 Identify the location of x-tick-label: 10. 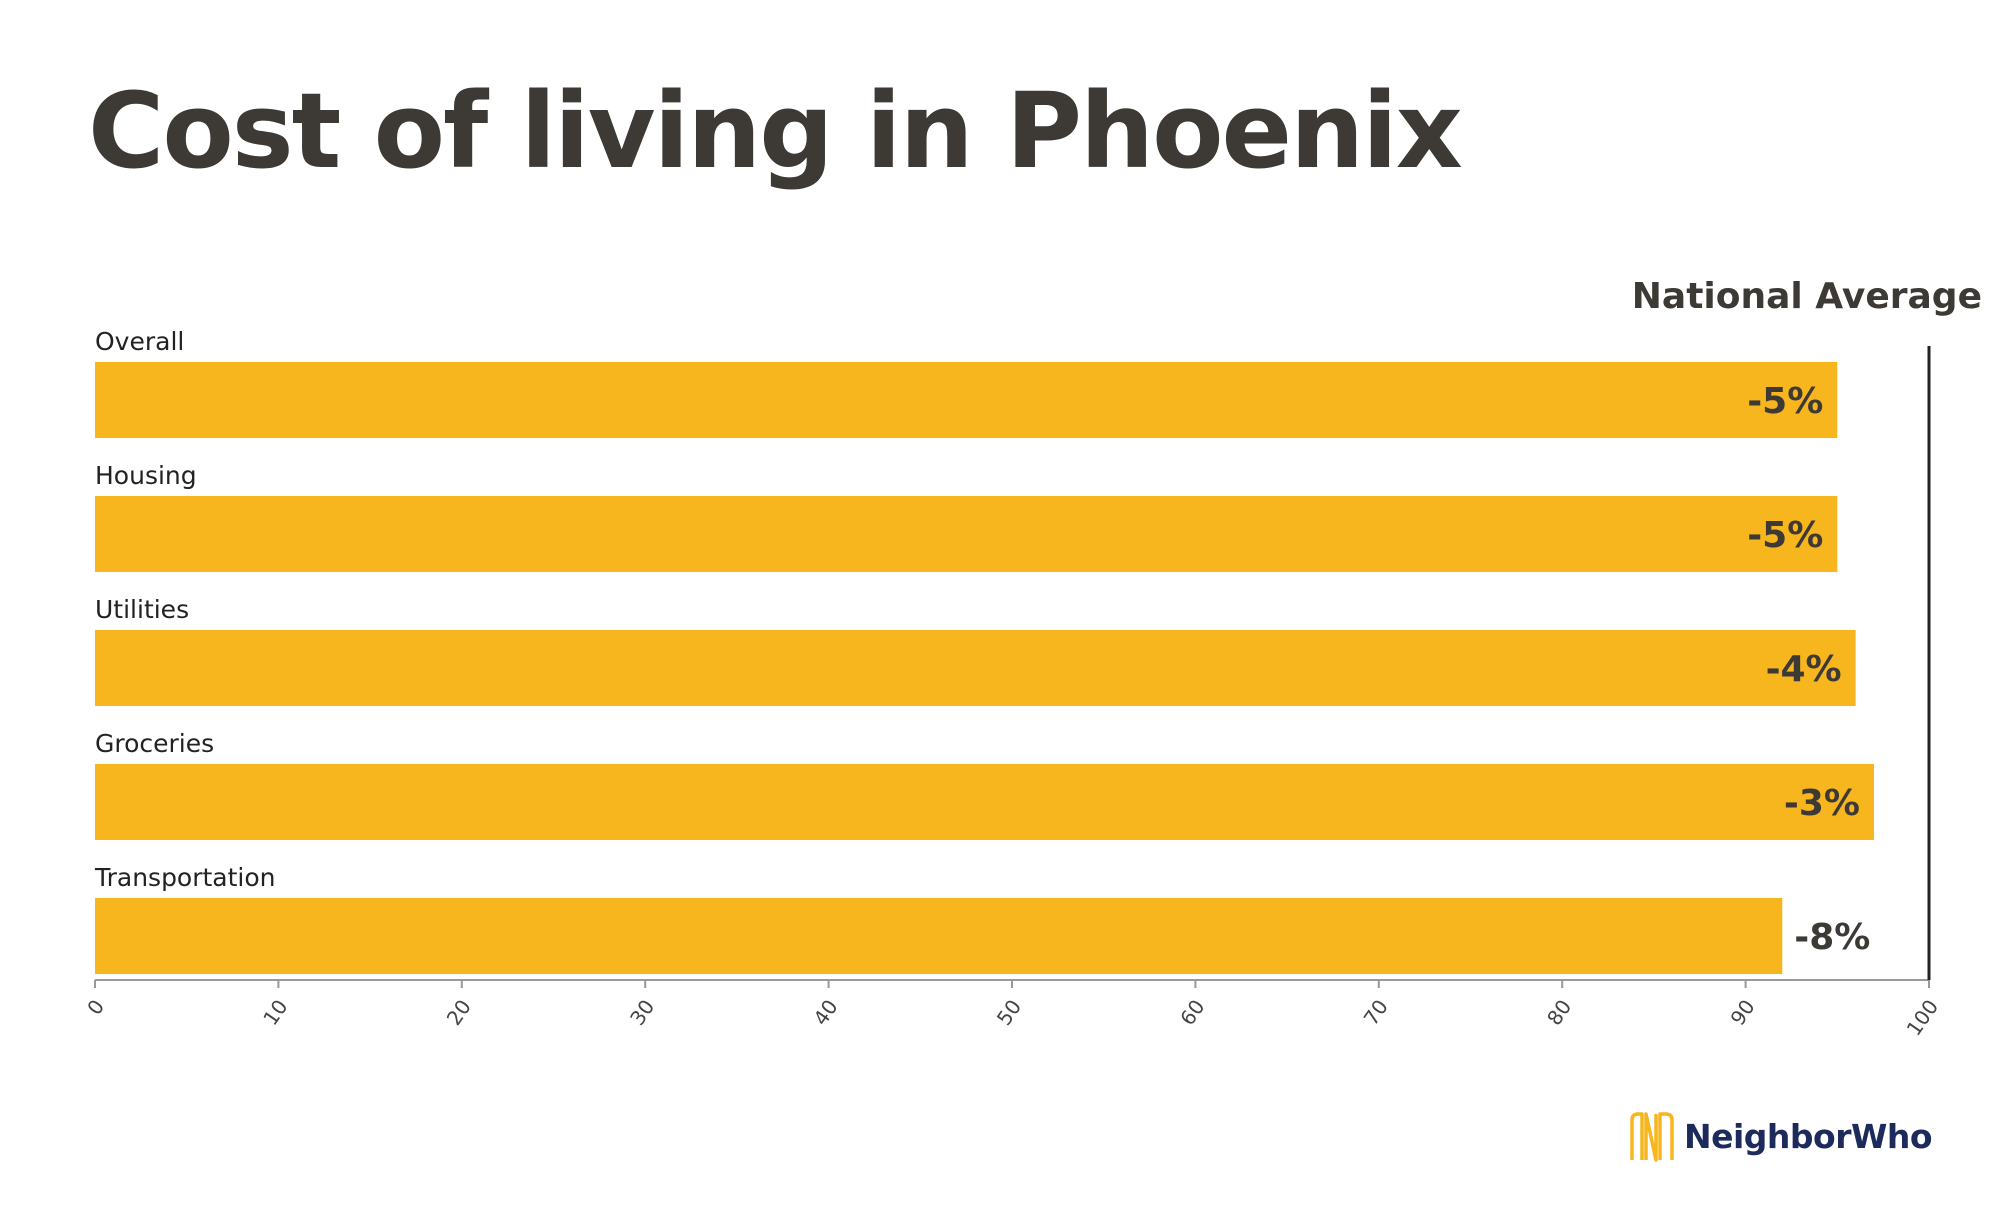
(275, 1012).